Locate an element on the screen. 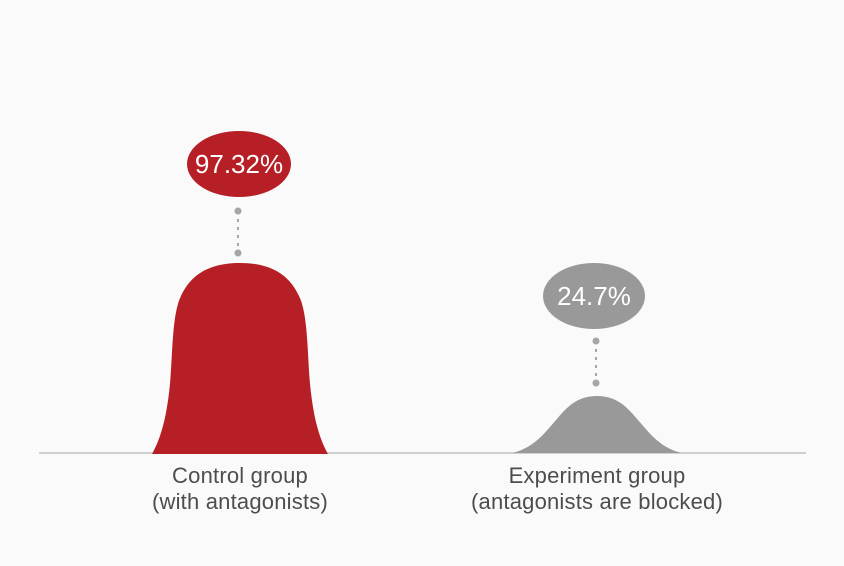  experiment-value-bubble is located at coordinates (594, 296).